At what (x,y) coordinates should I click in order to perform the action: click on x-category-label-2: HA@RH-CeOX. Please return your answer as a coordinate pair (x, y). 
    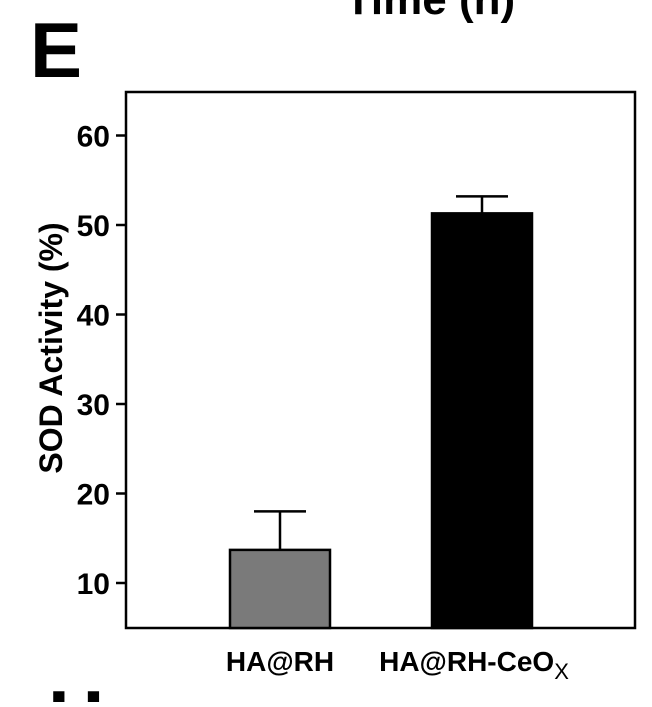
    Looking at the image, I should click on (474, 665).